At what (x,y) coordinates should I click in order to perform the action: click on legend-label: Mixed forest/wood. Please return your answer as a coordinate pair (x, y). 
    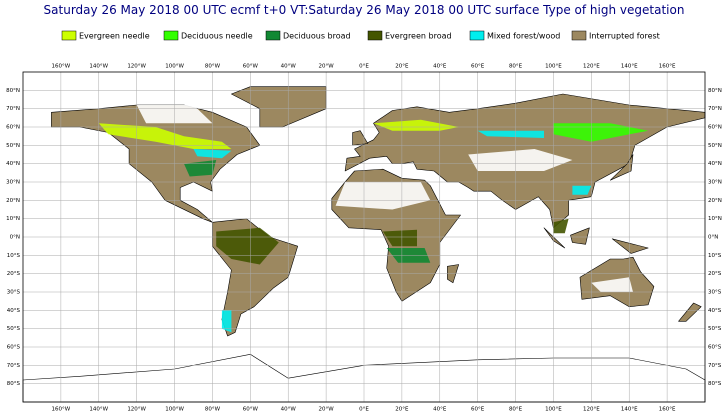
    Looking at the image, I should click on (523, 36).